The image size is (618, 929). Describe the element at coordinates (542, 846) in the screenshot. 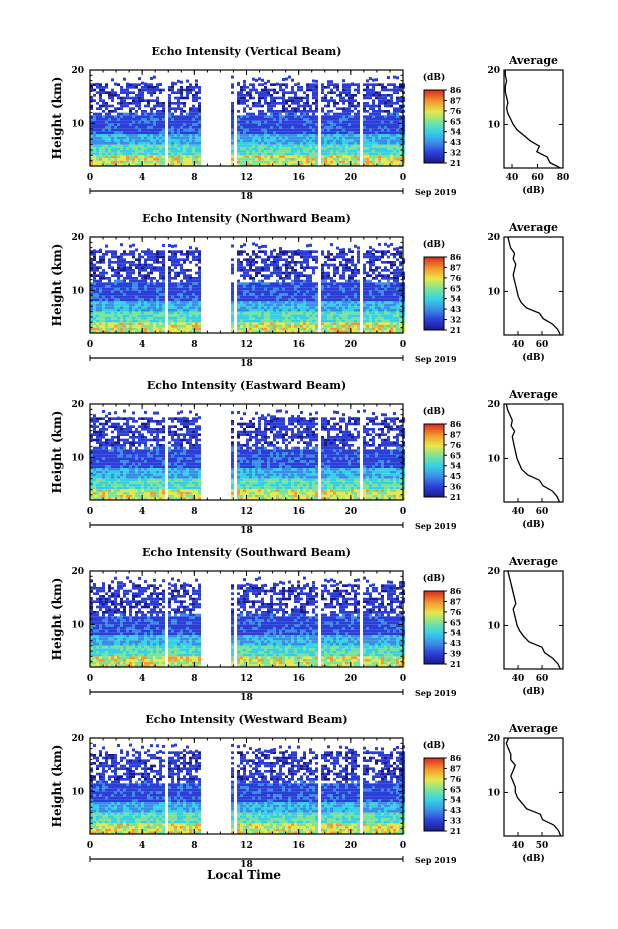

I see `average-x-tick-label: 50` at that location.